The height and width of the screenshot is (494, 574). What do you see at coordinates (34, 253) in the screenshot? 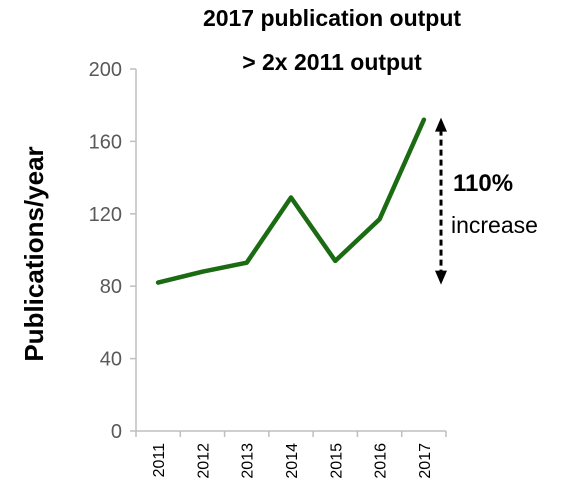
I see `y-axis-label: Publications/year` at bounding box center [34, 253].